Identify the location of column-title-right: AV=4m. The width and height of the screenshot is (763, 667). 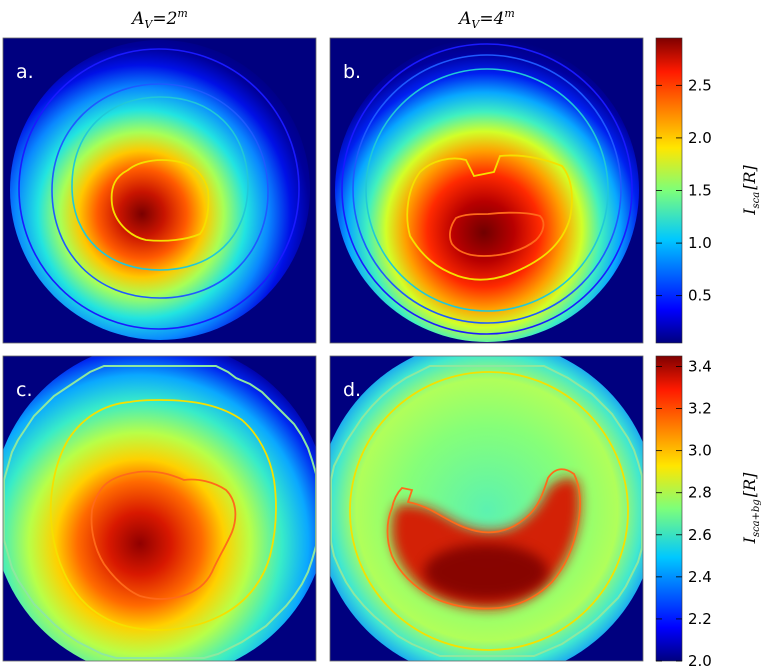
(486, 19).